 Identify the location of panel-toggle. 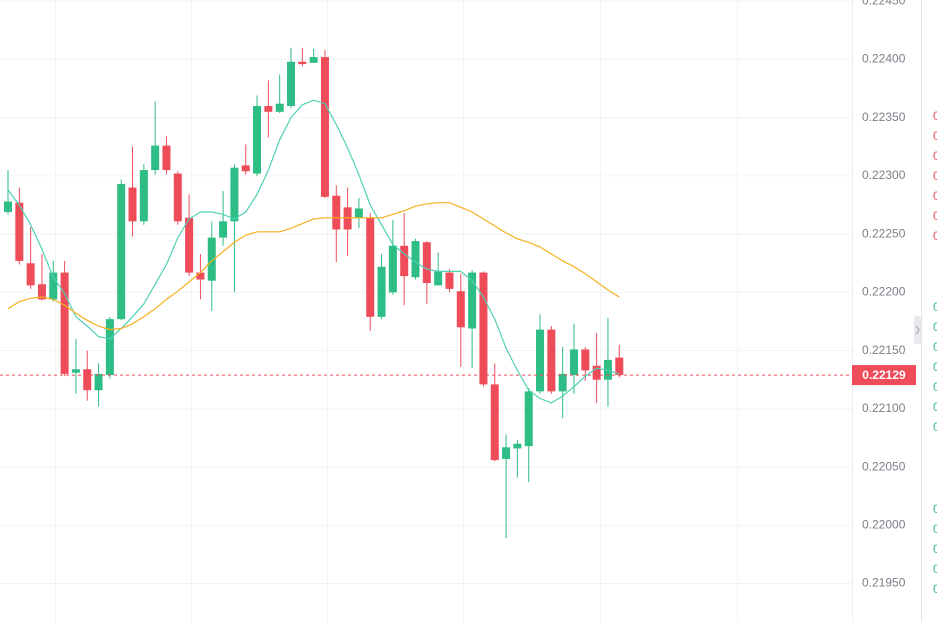
(917, 330).